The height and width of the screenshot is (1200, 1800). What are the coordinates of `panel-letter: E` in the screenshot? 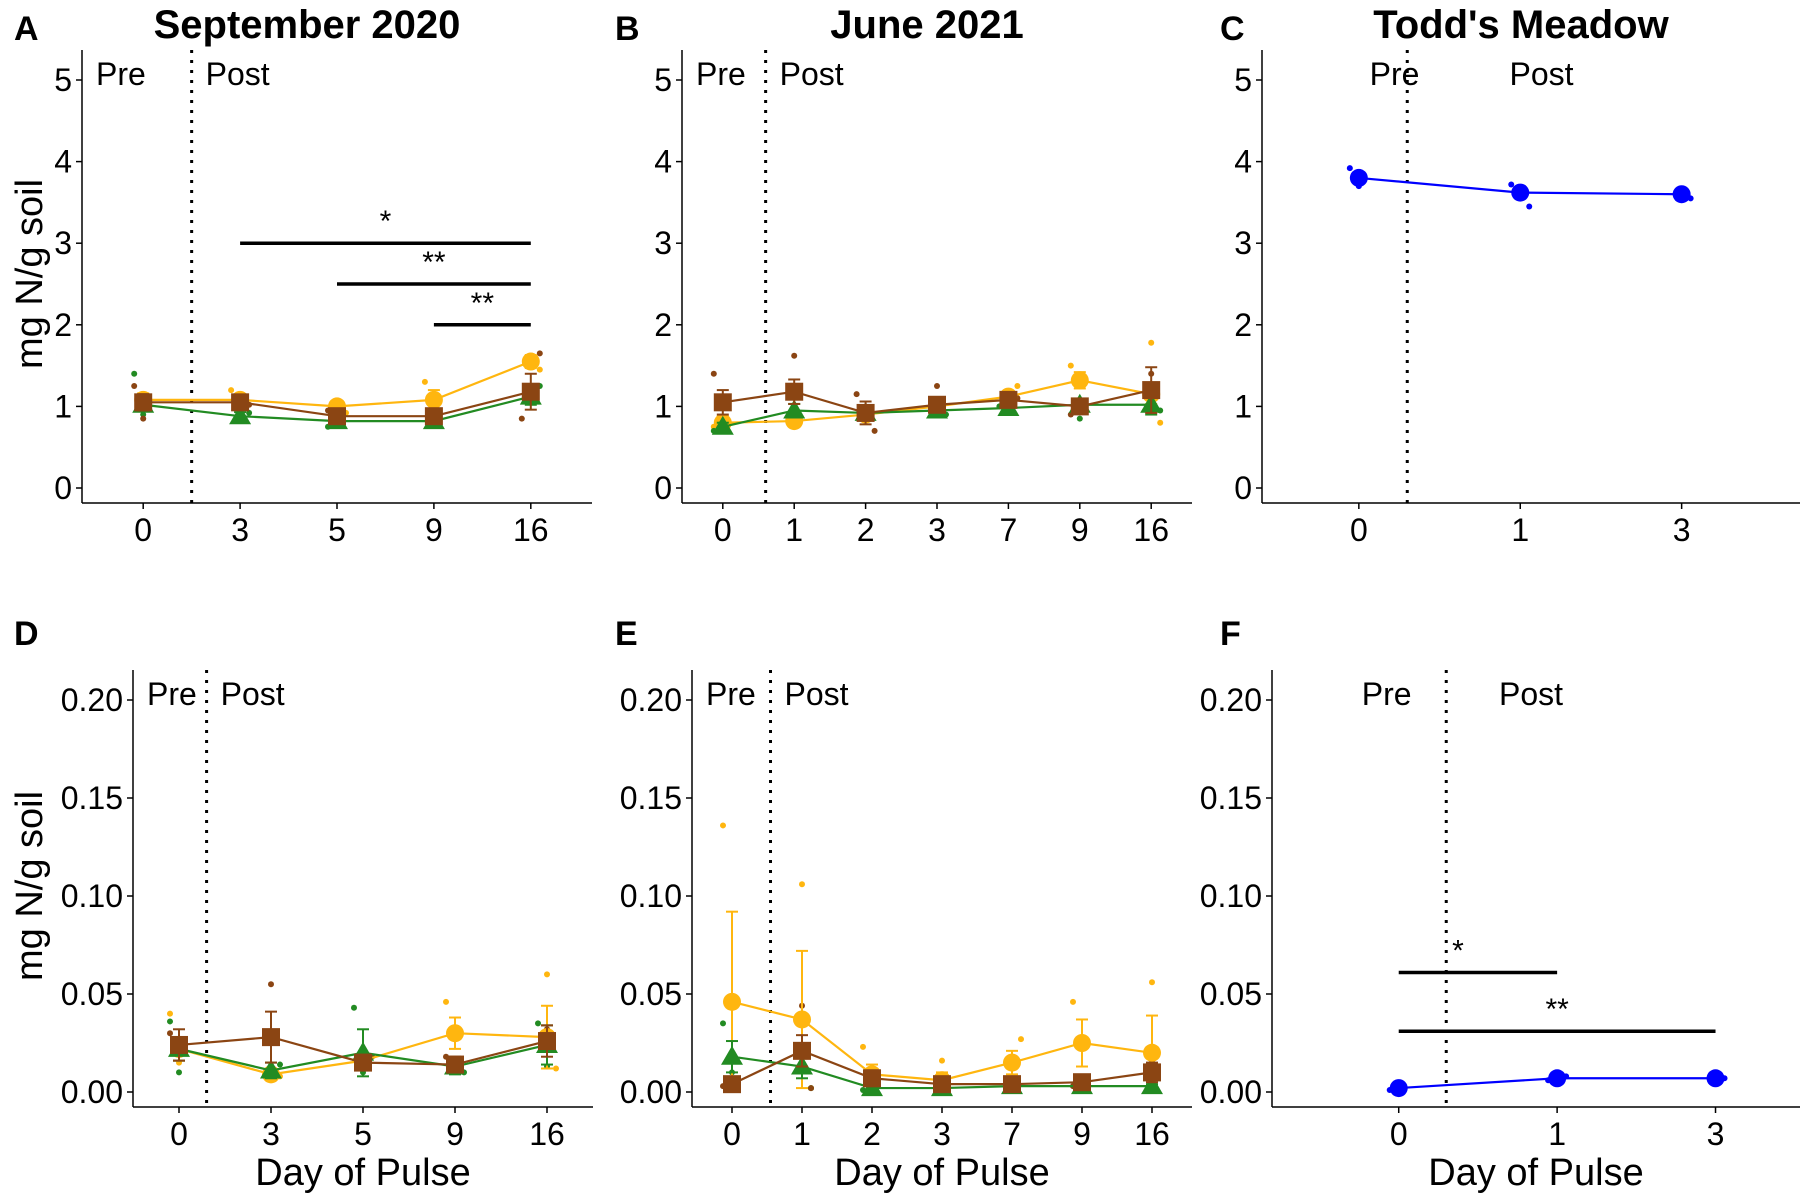 It's located at (626, 634).